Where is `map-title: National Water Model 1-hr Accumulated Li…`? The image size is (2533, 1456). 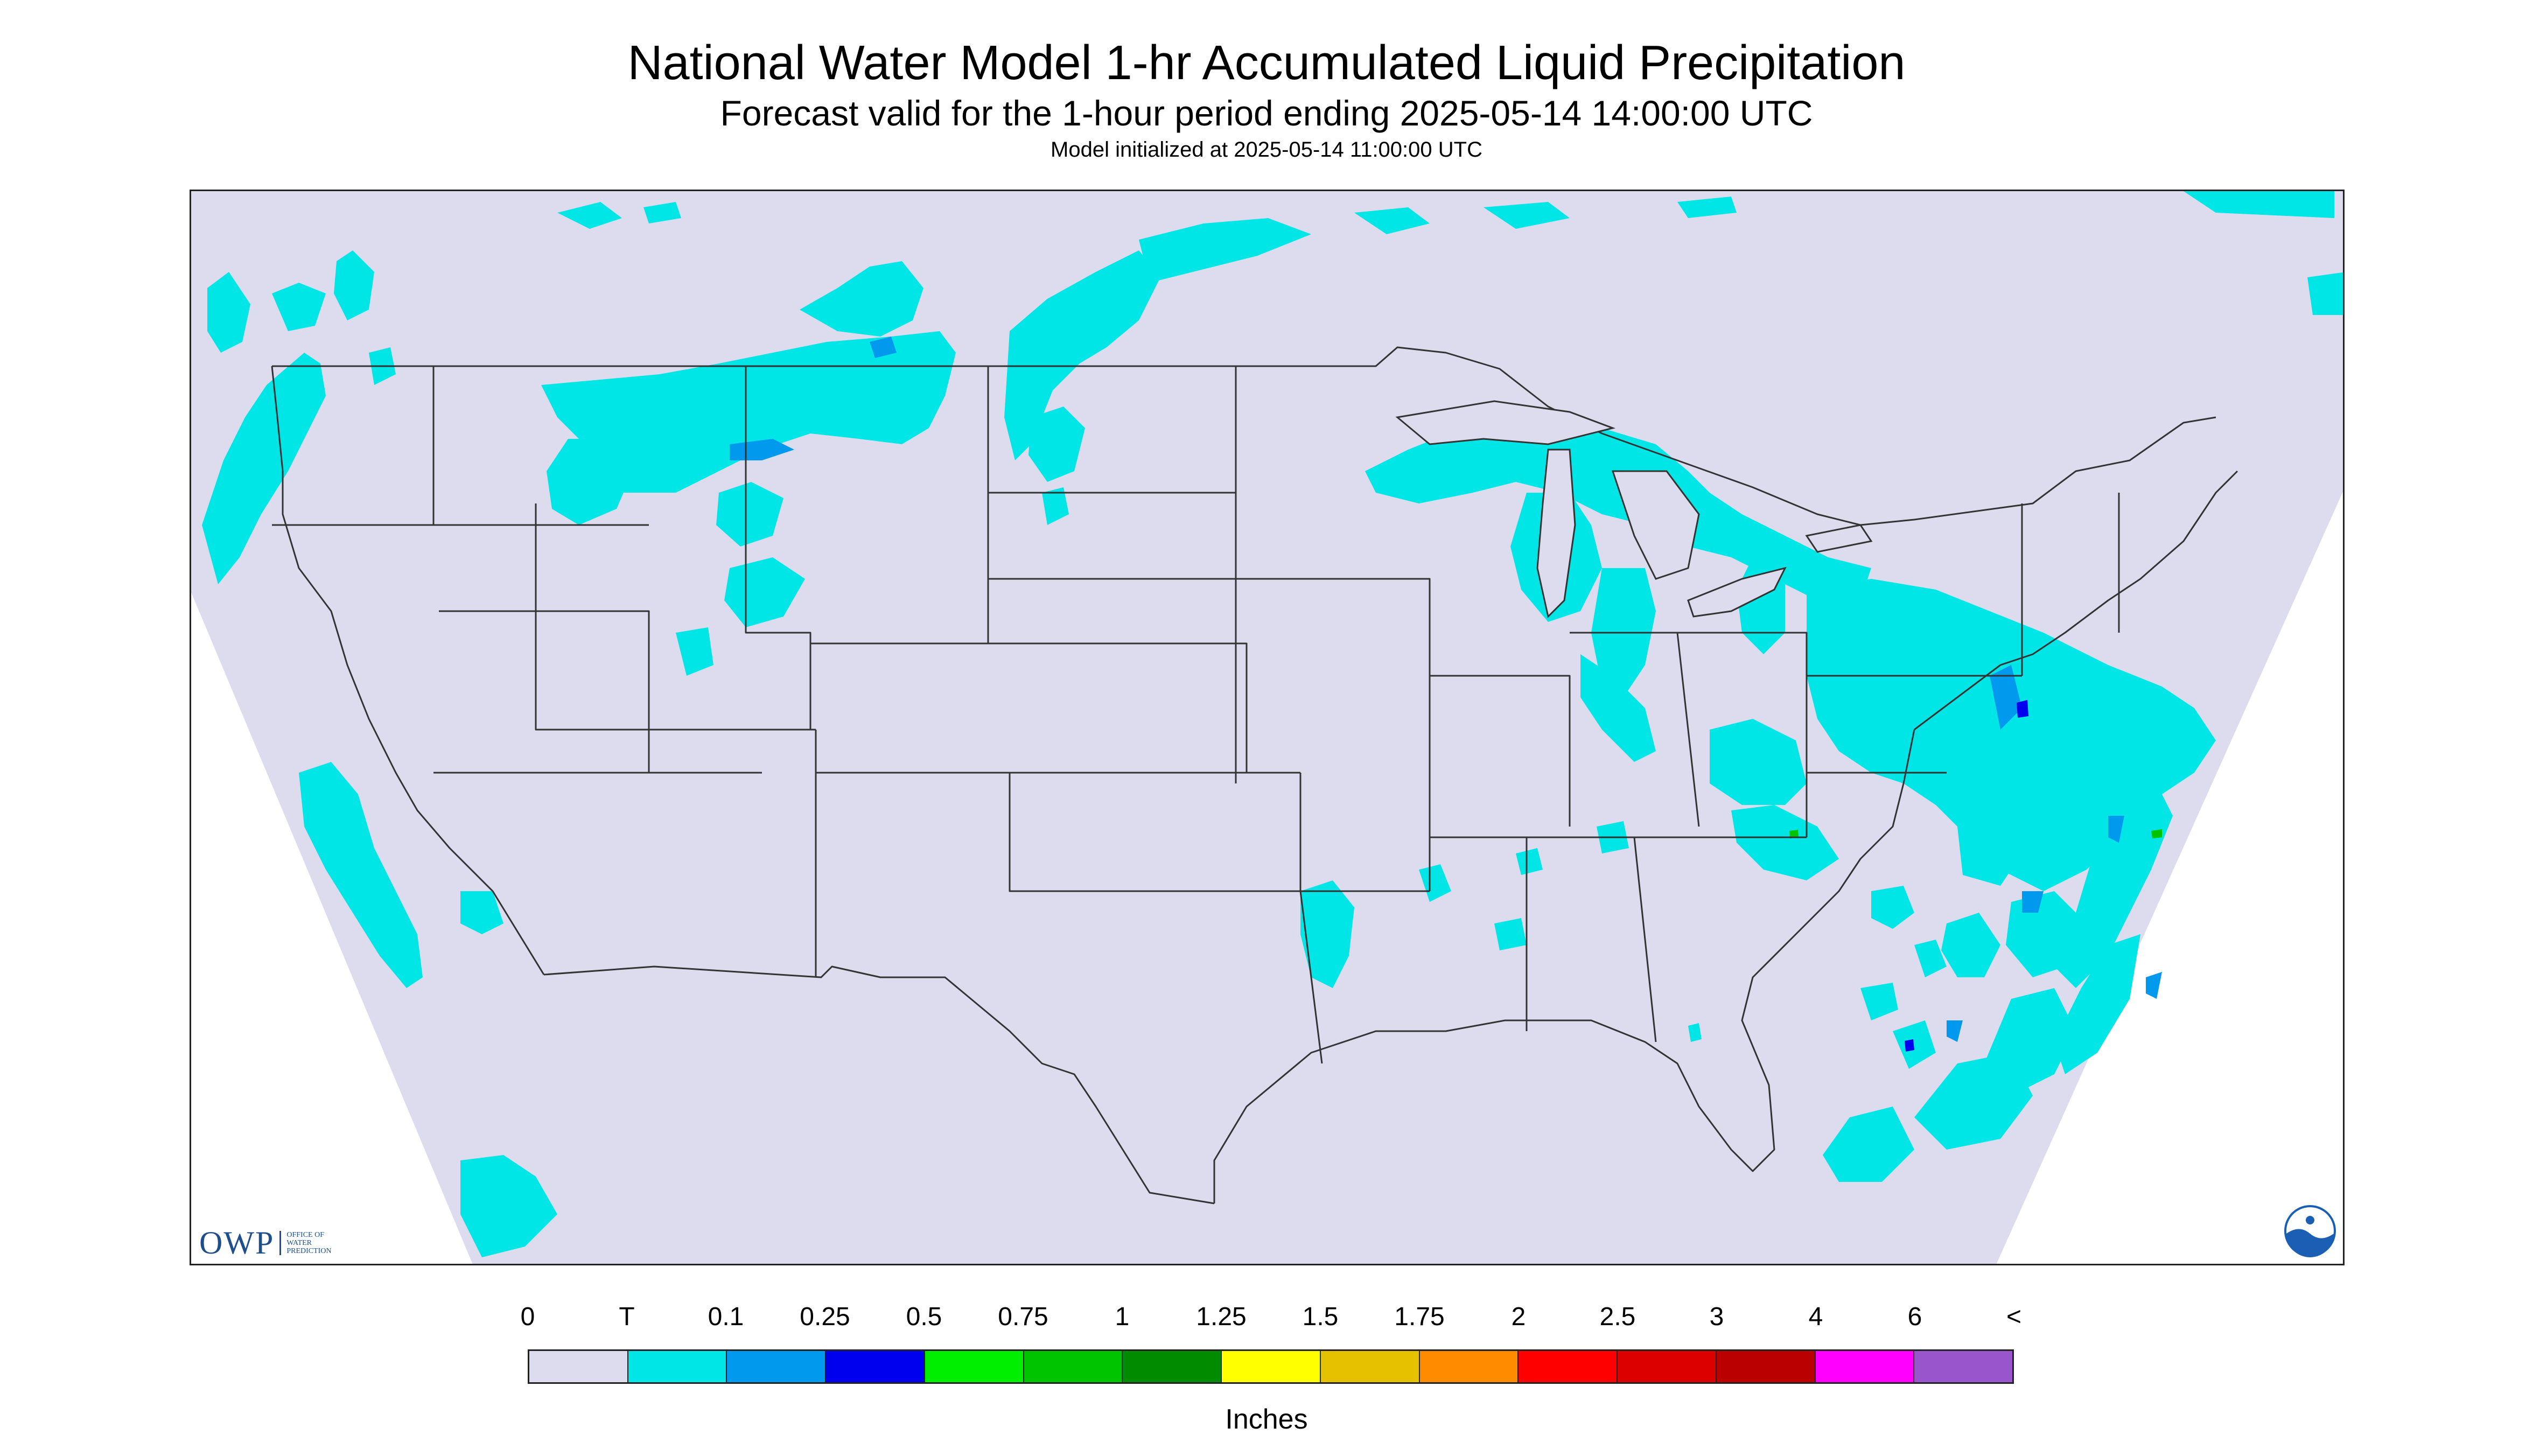 map-title: National Water Model 1-hr Accumulated Li… is located at coordinates (1266, 63).